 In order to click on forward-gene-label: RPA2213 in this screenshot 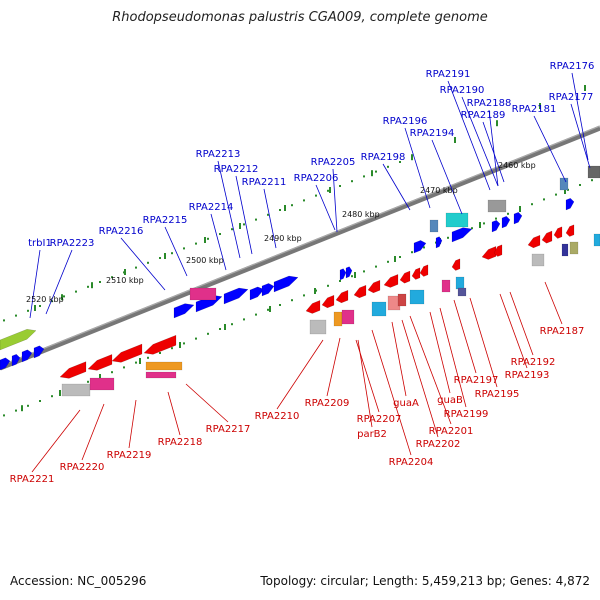, I will do `click(218, 154)`.